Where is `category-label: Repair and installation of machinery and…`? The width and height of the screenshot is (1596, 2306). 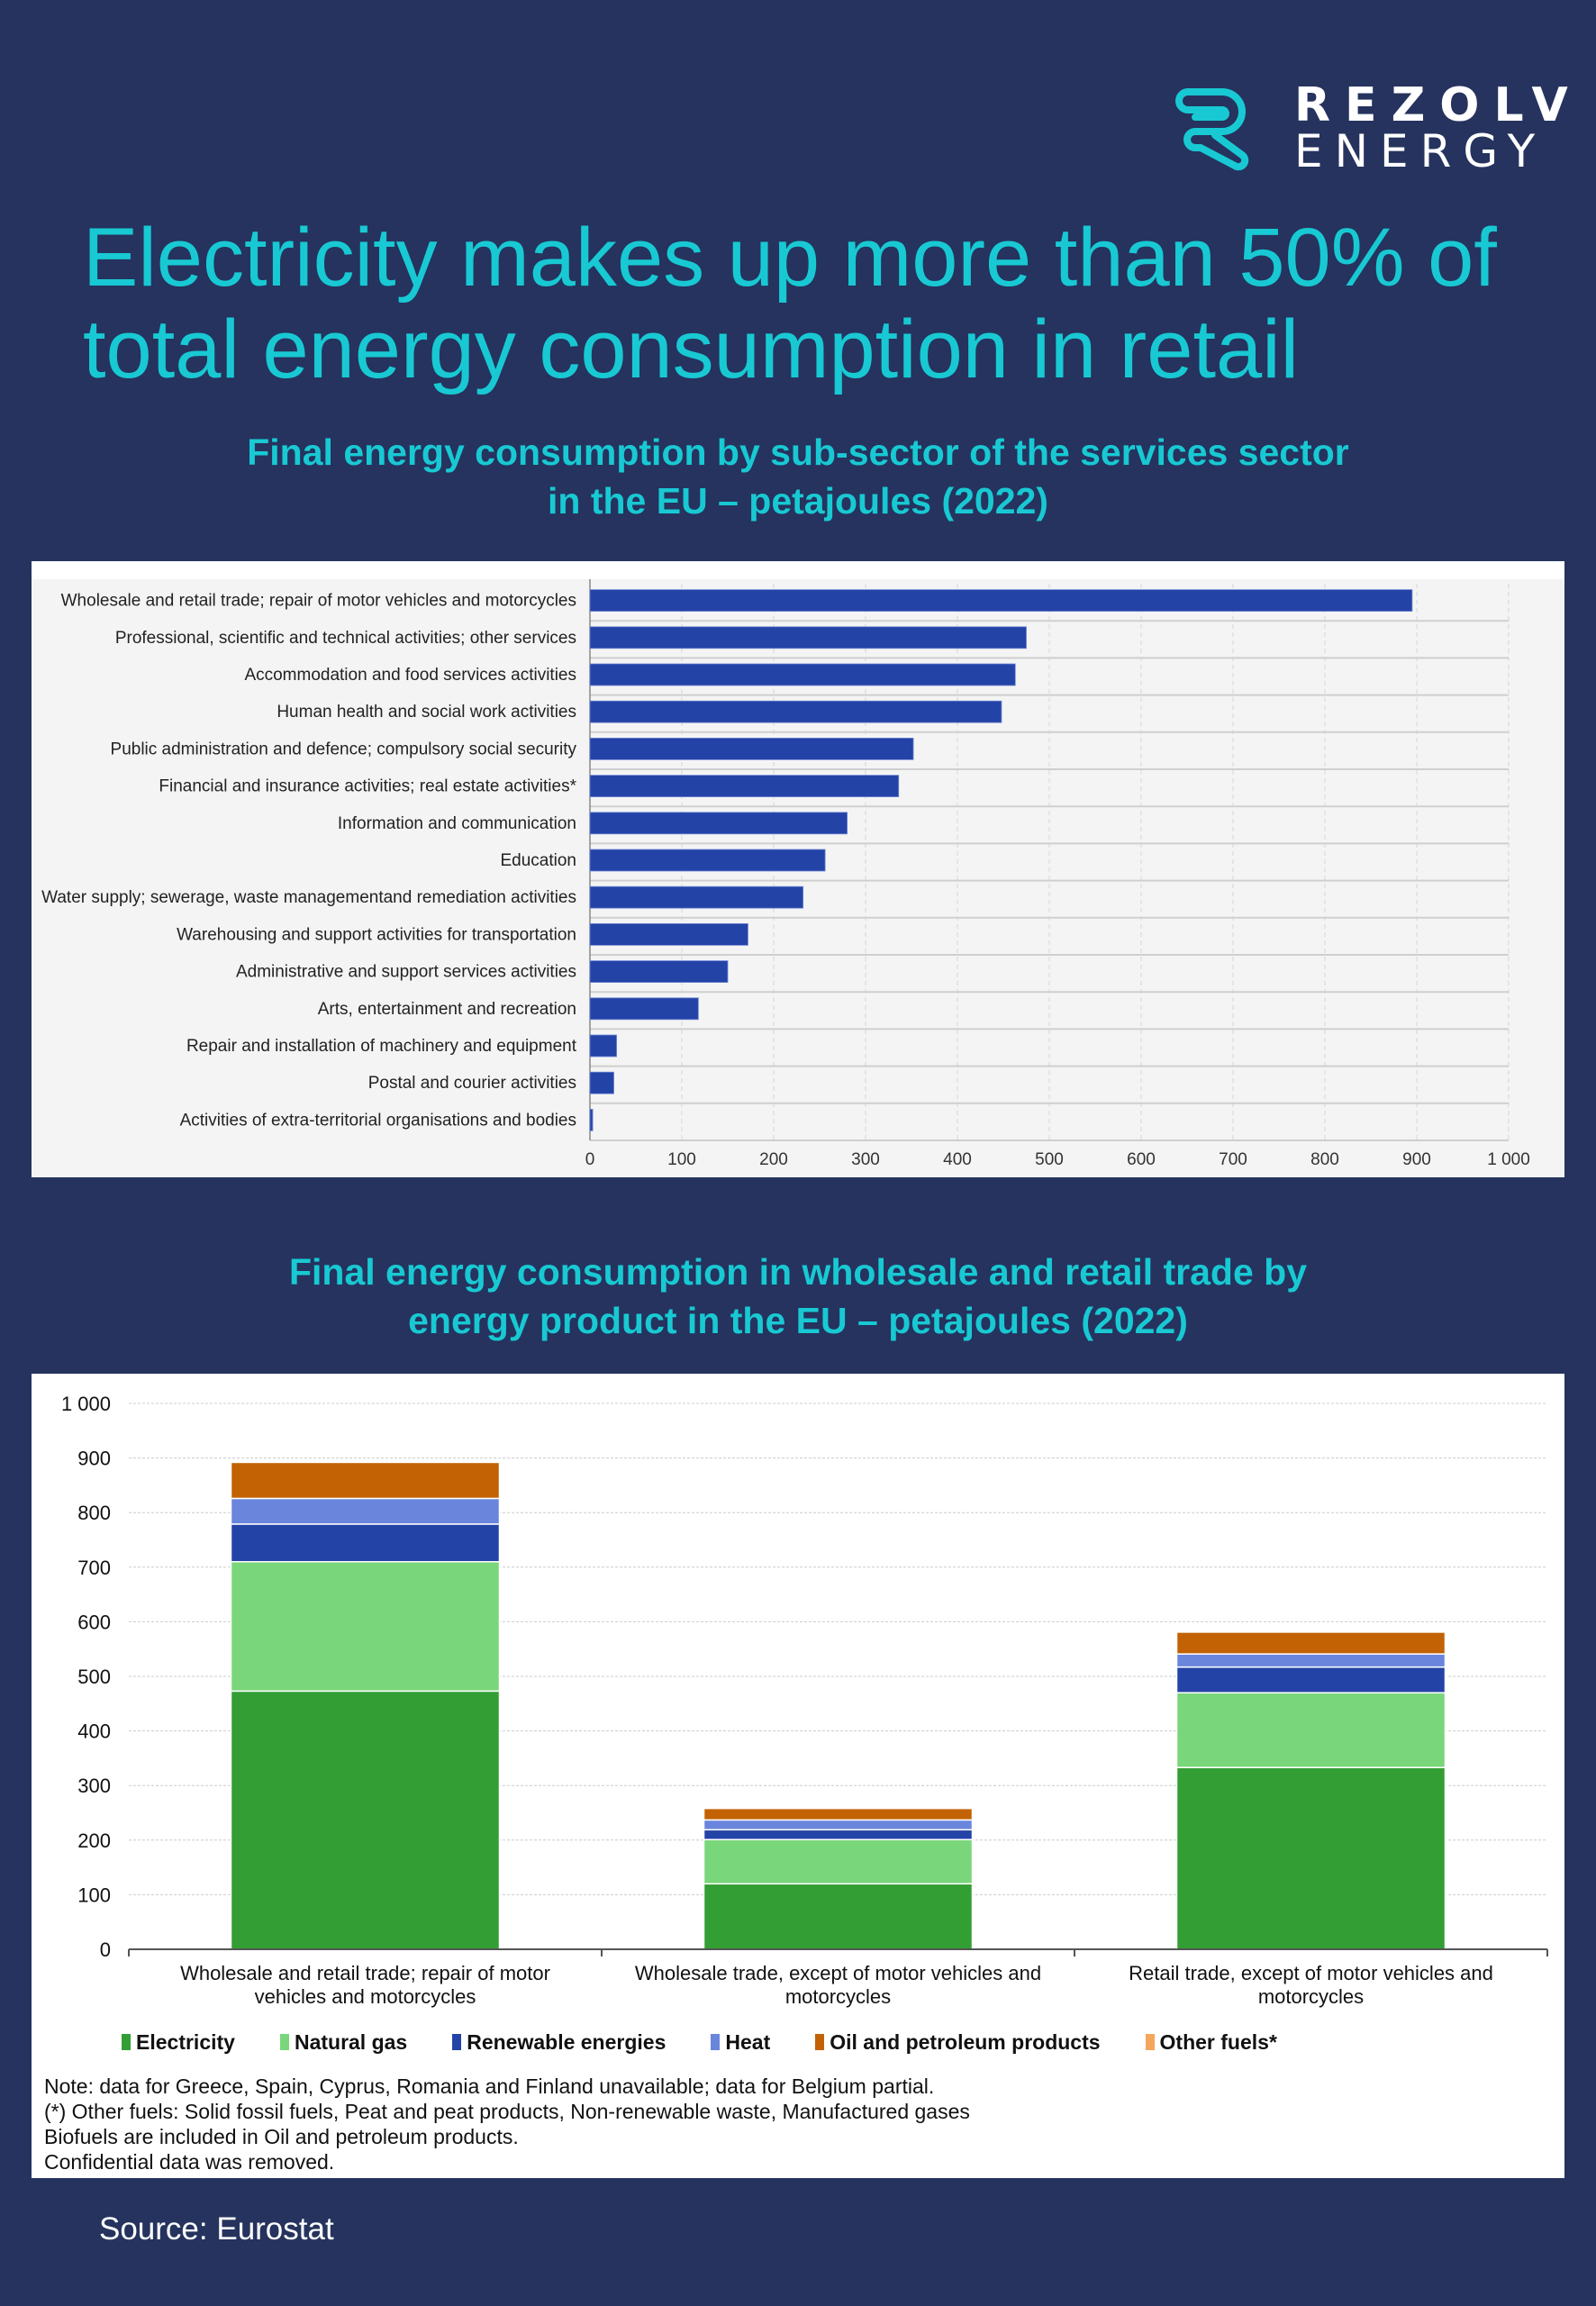
category-label: Repair and installation of machinery and… is located at coordinates (381, 1046).